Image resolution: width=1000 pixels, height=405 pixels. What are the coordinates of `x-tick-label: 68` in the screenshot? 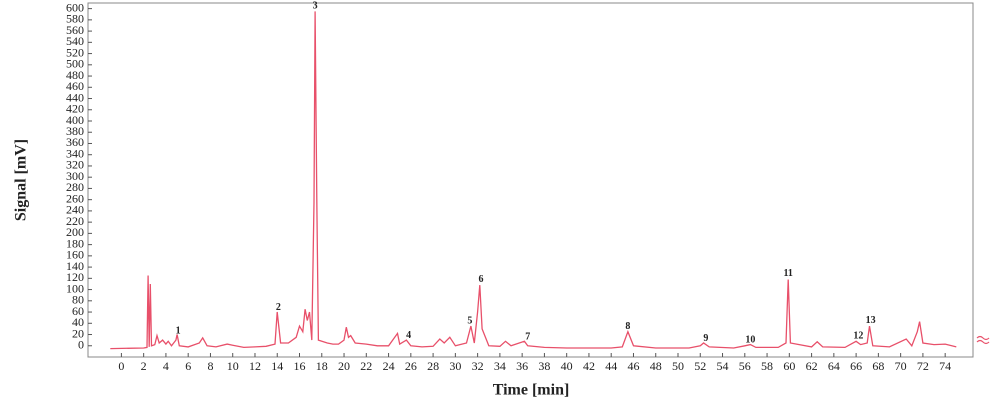 It's located at (878, 366).